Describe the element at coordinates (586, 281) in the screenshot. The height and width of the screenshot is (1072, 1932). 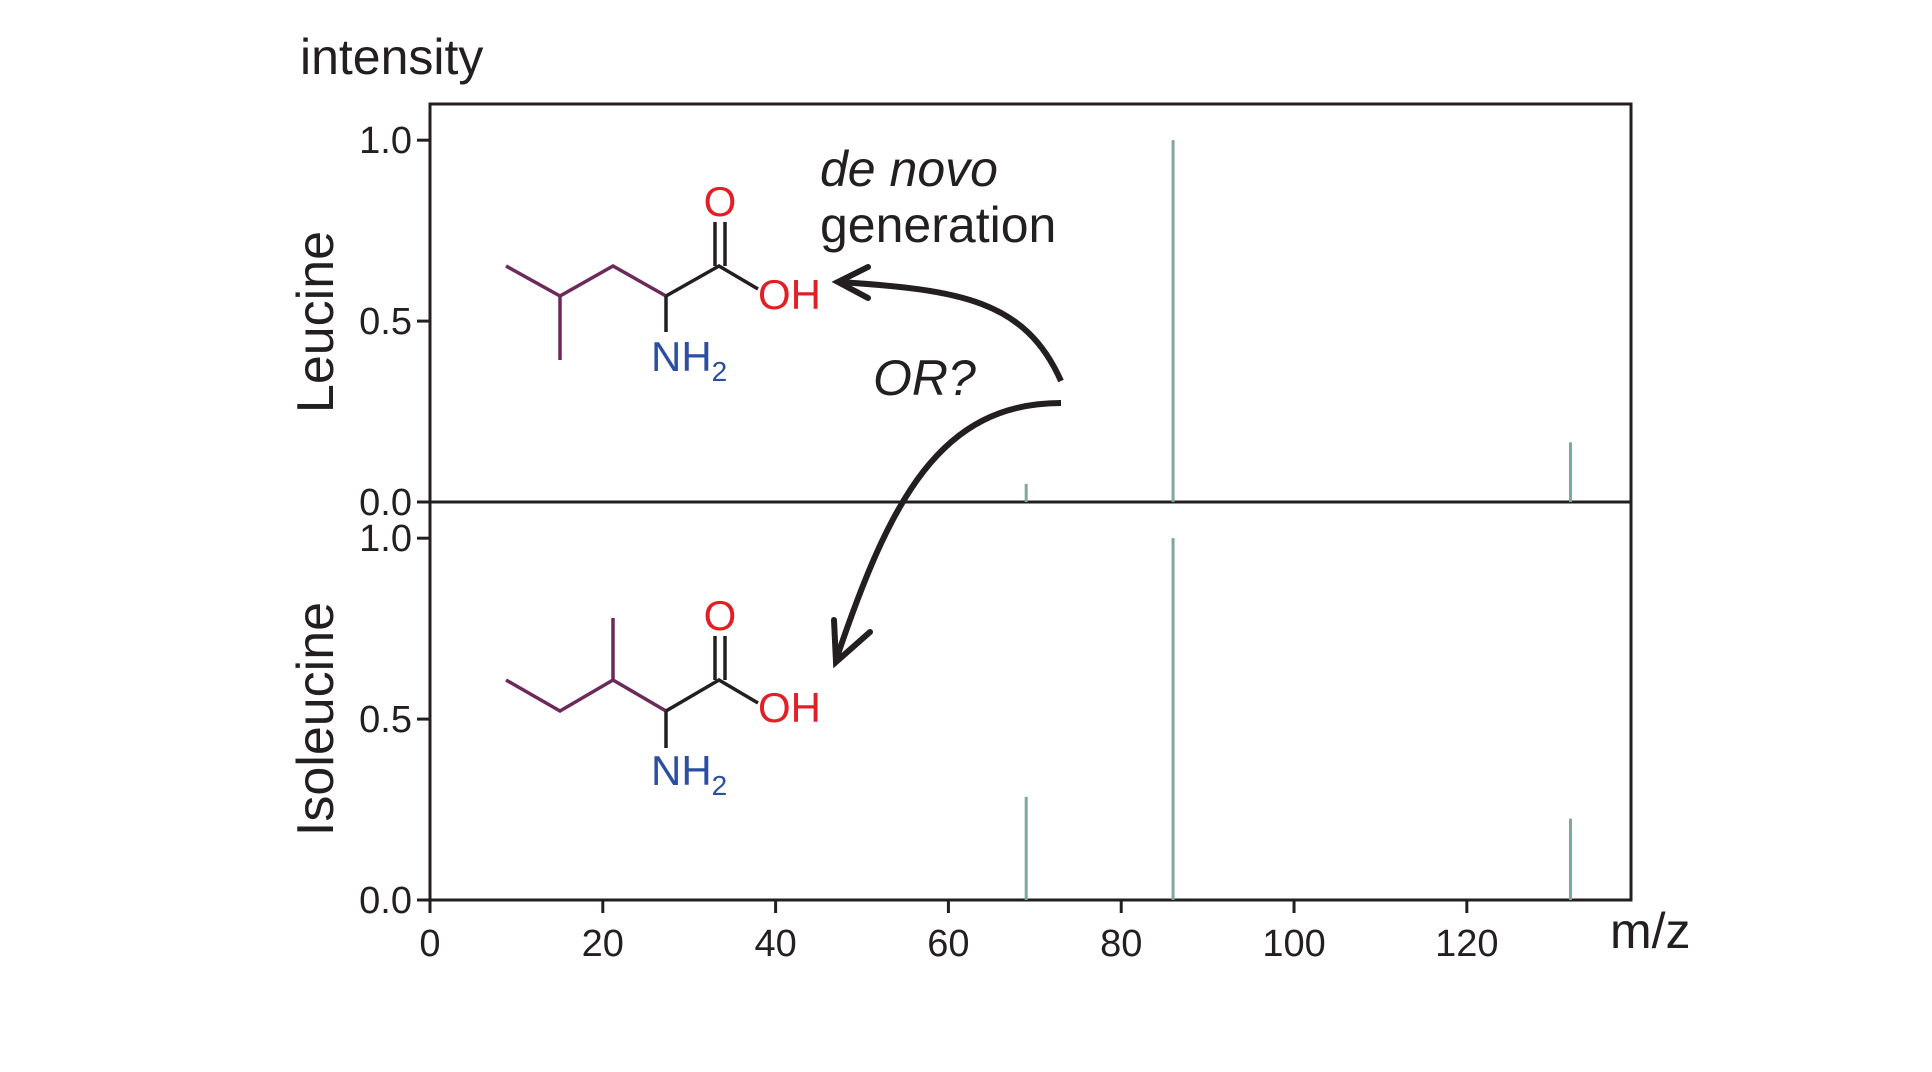
I see `leucine-side-chain` at that location.